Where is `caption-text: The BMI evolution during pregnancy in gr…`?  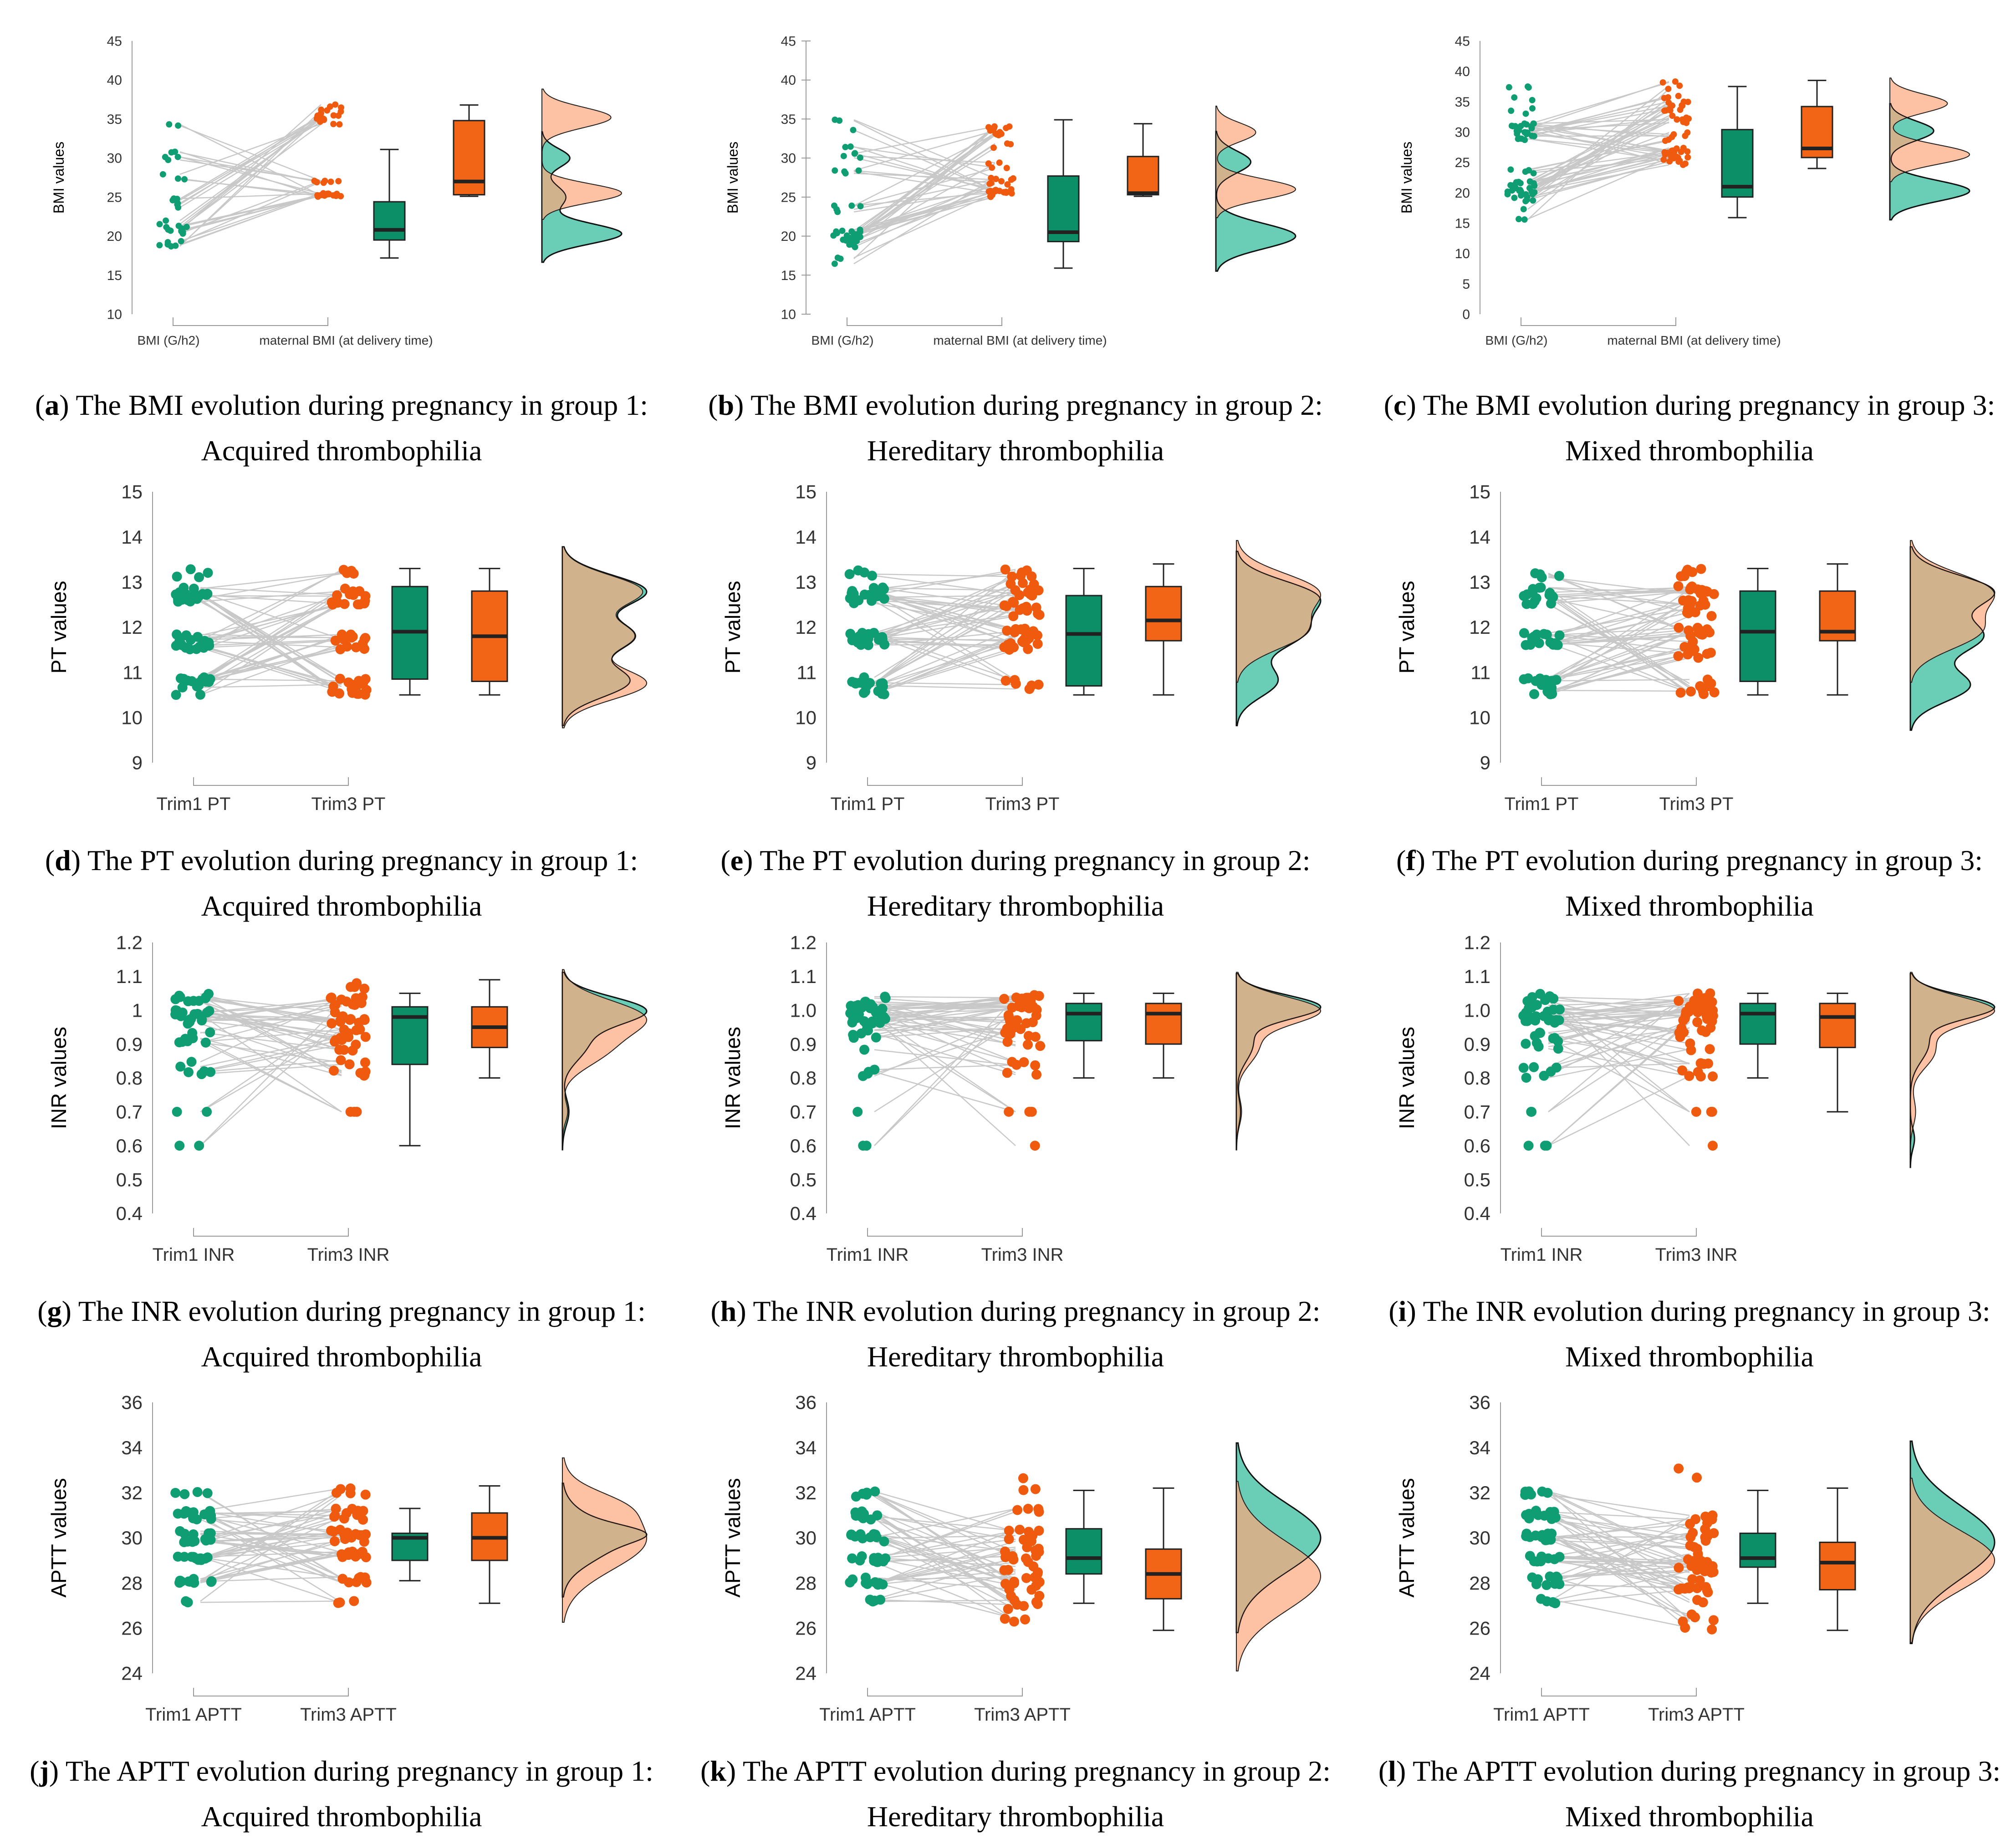 caption-text: The BMI evolution during pregnancy in gr… is located at coordinates (1709, 428).